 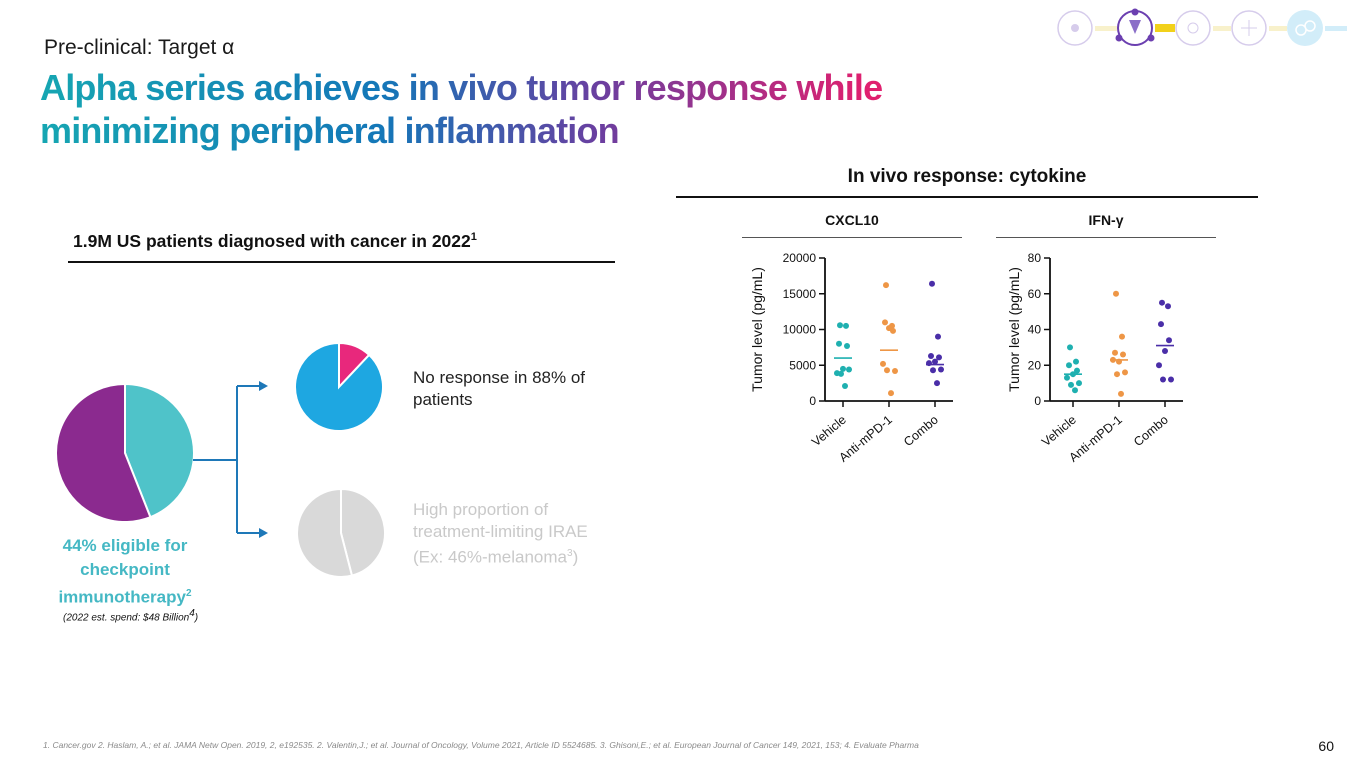 What do you see at coordinates (263, 386) in the screenshot?
I see `arrow-head-top-icon` at bounding box center [263, 386].